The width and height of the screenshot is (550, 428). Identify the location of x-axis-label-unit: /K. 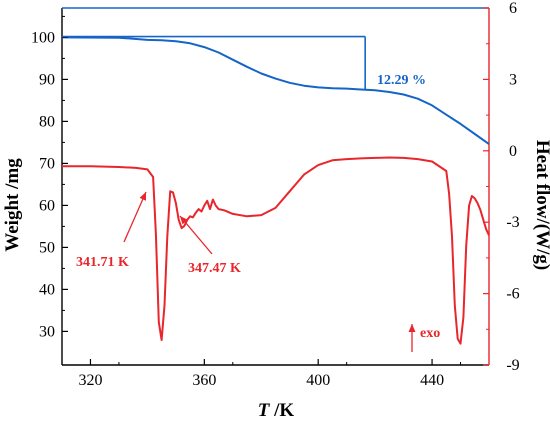
(281, 410).